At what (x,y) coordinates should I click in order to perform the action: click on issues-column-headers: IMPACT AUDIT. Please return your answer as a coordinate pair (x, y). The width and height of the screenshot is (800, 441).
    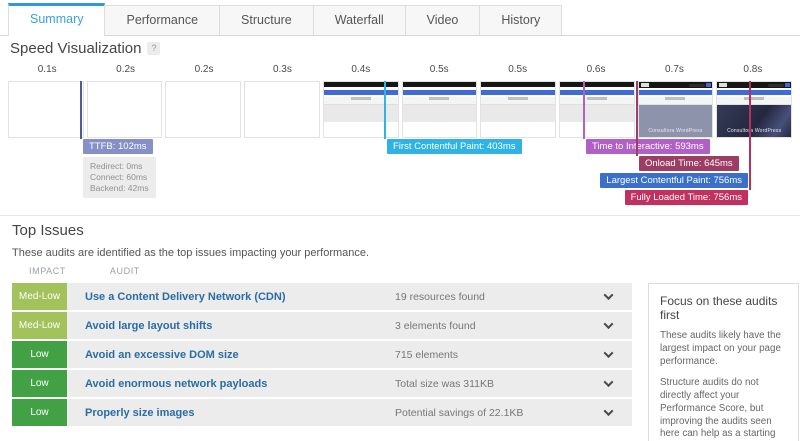
    Looking at the image, I should click on (76, 271).